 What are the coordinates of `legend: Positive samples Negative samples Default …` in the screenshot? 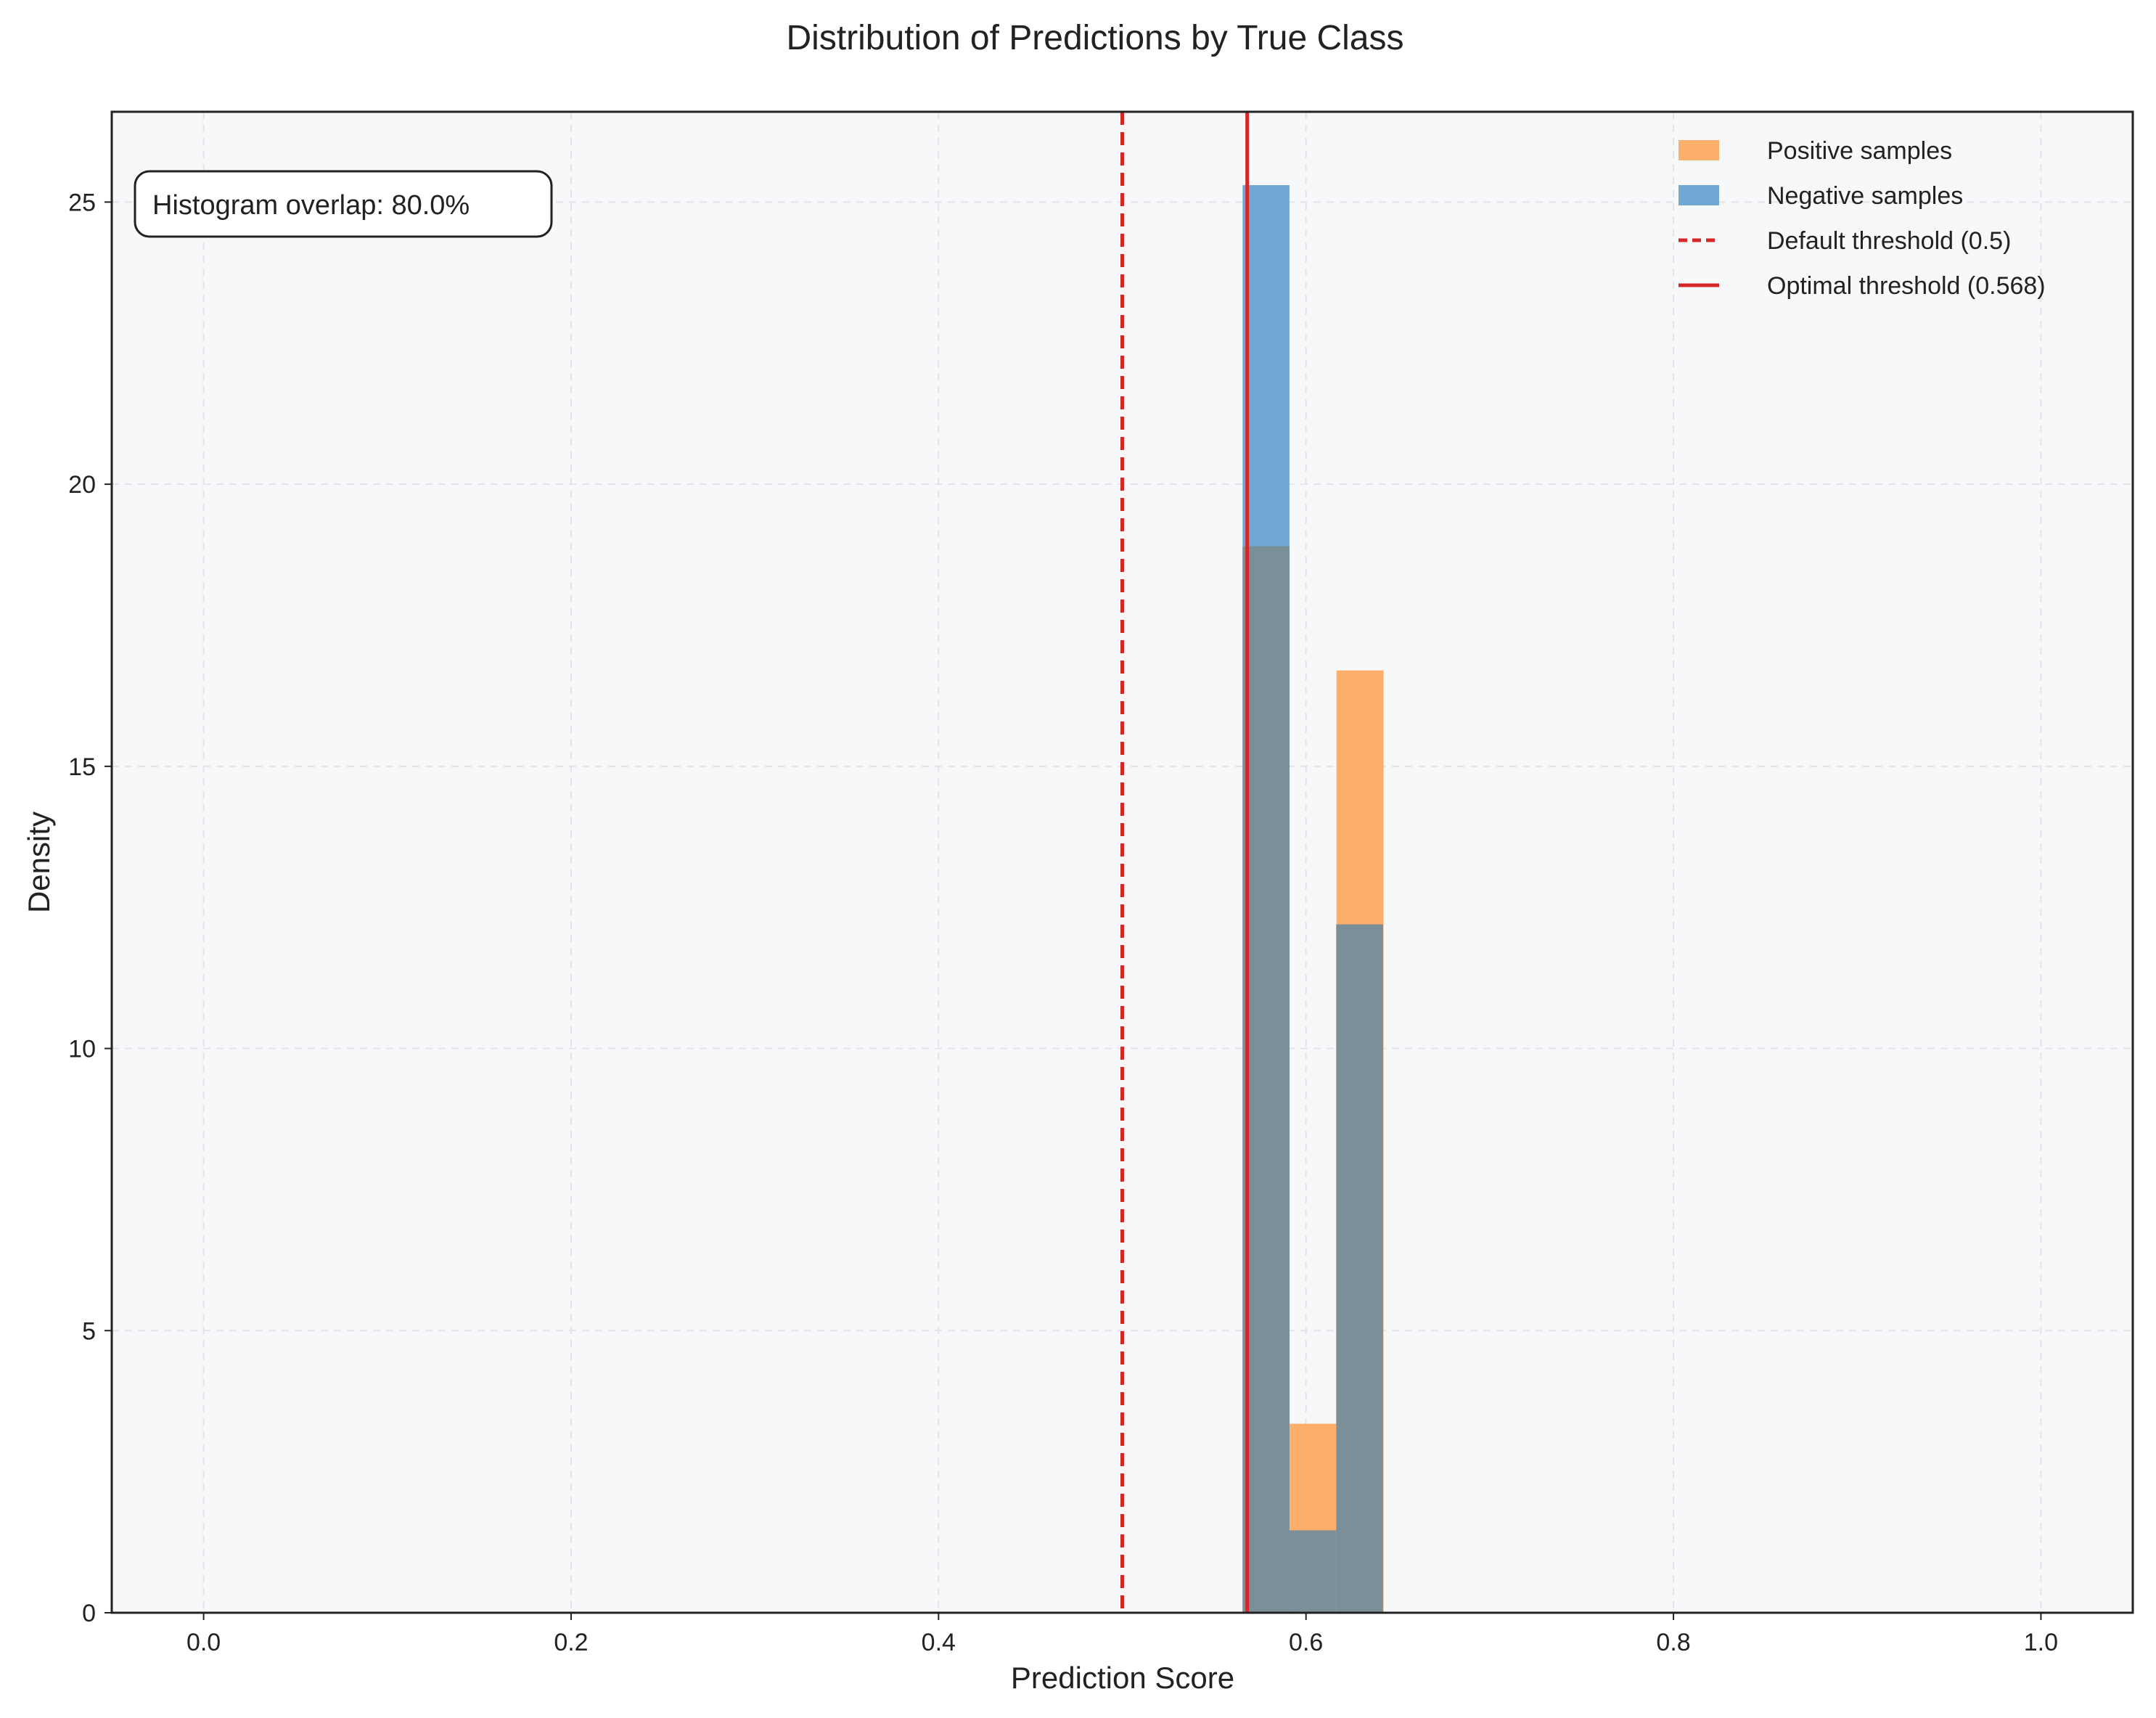 It's located at (1862, 219).